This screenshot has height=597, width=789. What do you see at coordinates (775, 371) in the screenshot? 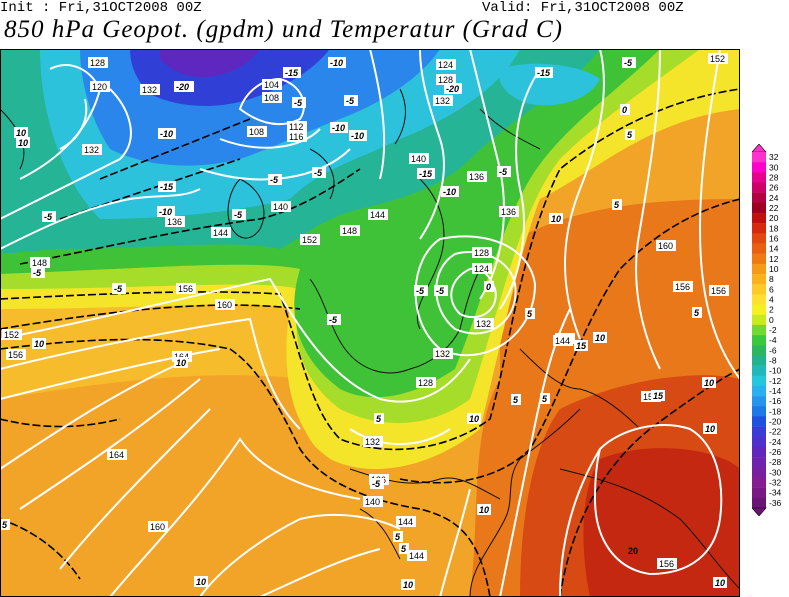
I see `legend-level-label: -10` at bounding box center [775, 371].